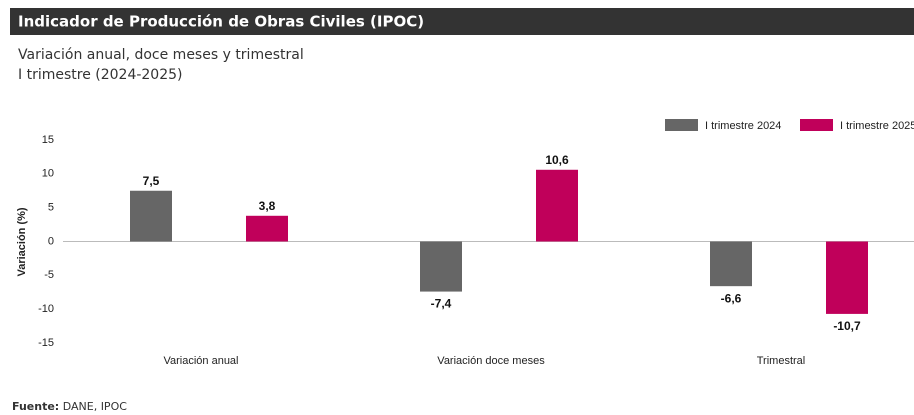 This screenshot has height=415, width=914. I want to click on y-tick-label: -5, so click(49, 275).